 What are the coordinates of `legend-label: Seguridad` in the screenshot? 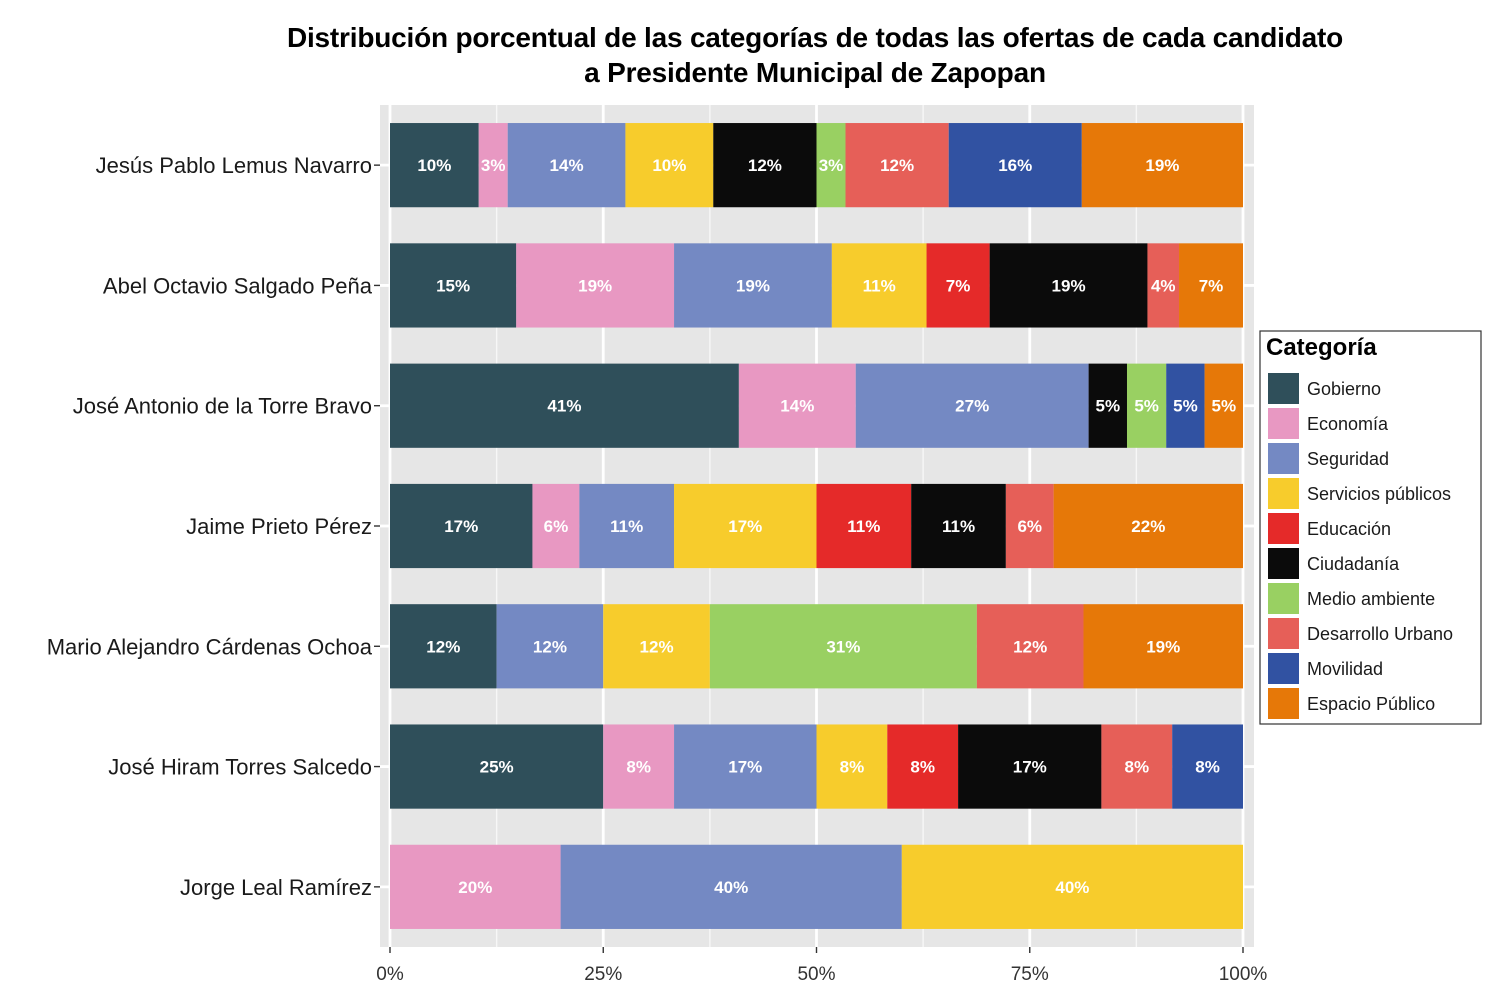 It's located at (1348, 459).